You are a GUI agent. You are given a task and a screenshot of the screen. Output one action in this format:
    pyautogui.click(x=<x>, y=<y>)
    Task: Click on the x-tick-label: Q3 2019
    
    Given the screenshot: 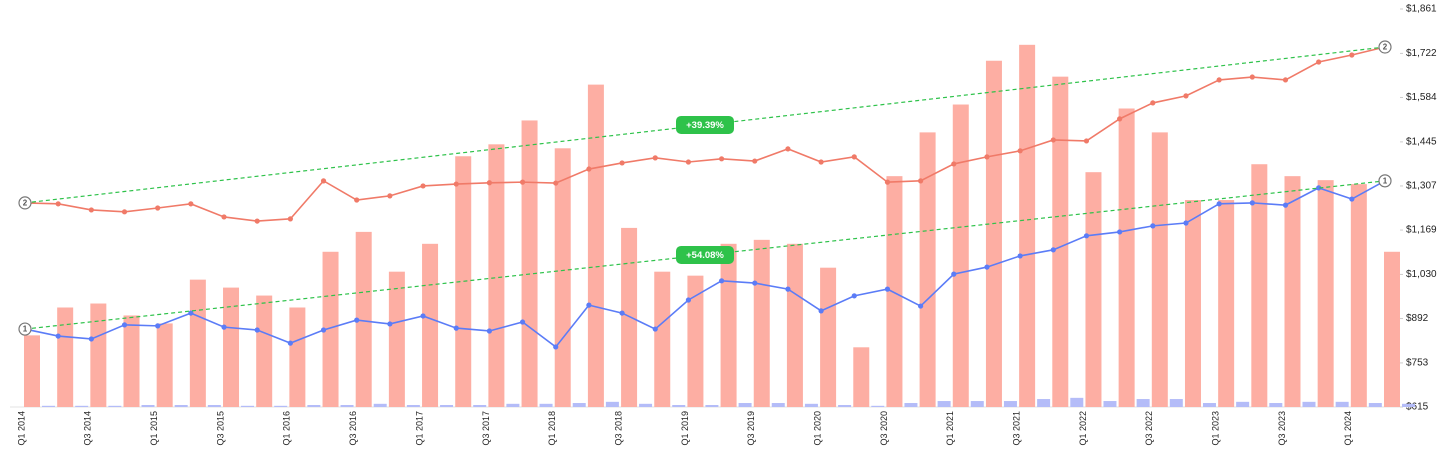 What is the action you would take?
    pyautogui.click(x=751, y=428)
    